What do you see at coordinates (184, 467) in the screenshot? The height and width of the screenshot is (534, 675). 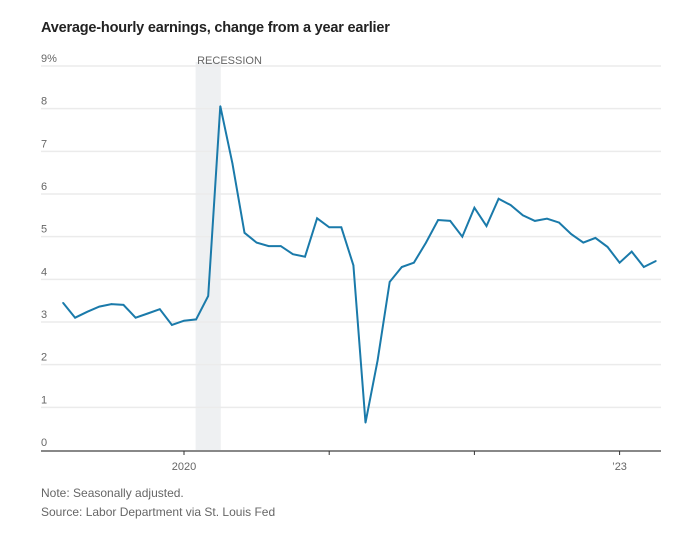 I see `x-tick-label: 2020` at bounding box center [184, 467].